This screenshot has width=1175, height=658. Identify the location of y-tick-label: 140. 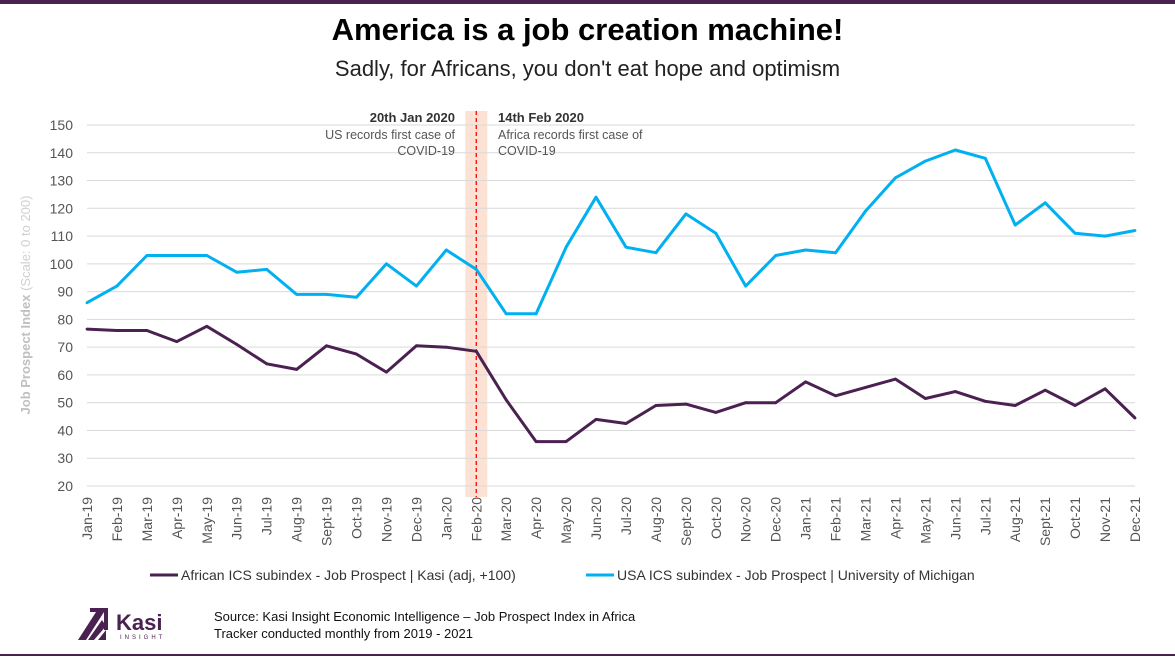
(62, 153).